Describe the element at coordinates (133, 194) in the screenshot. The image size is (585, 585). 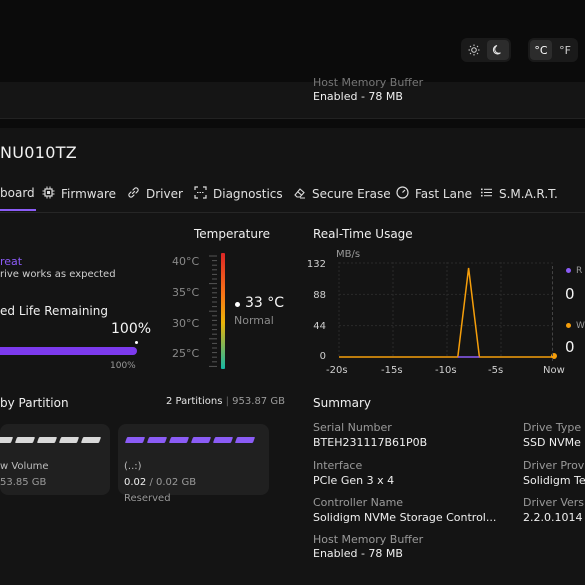
I see `link-icon` at that location.